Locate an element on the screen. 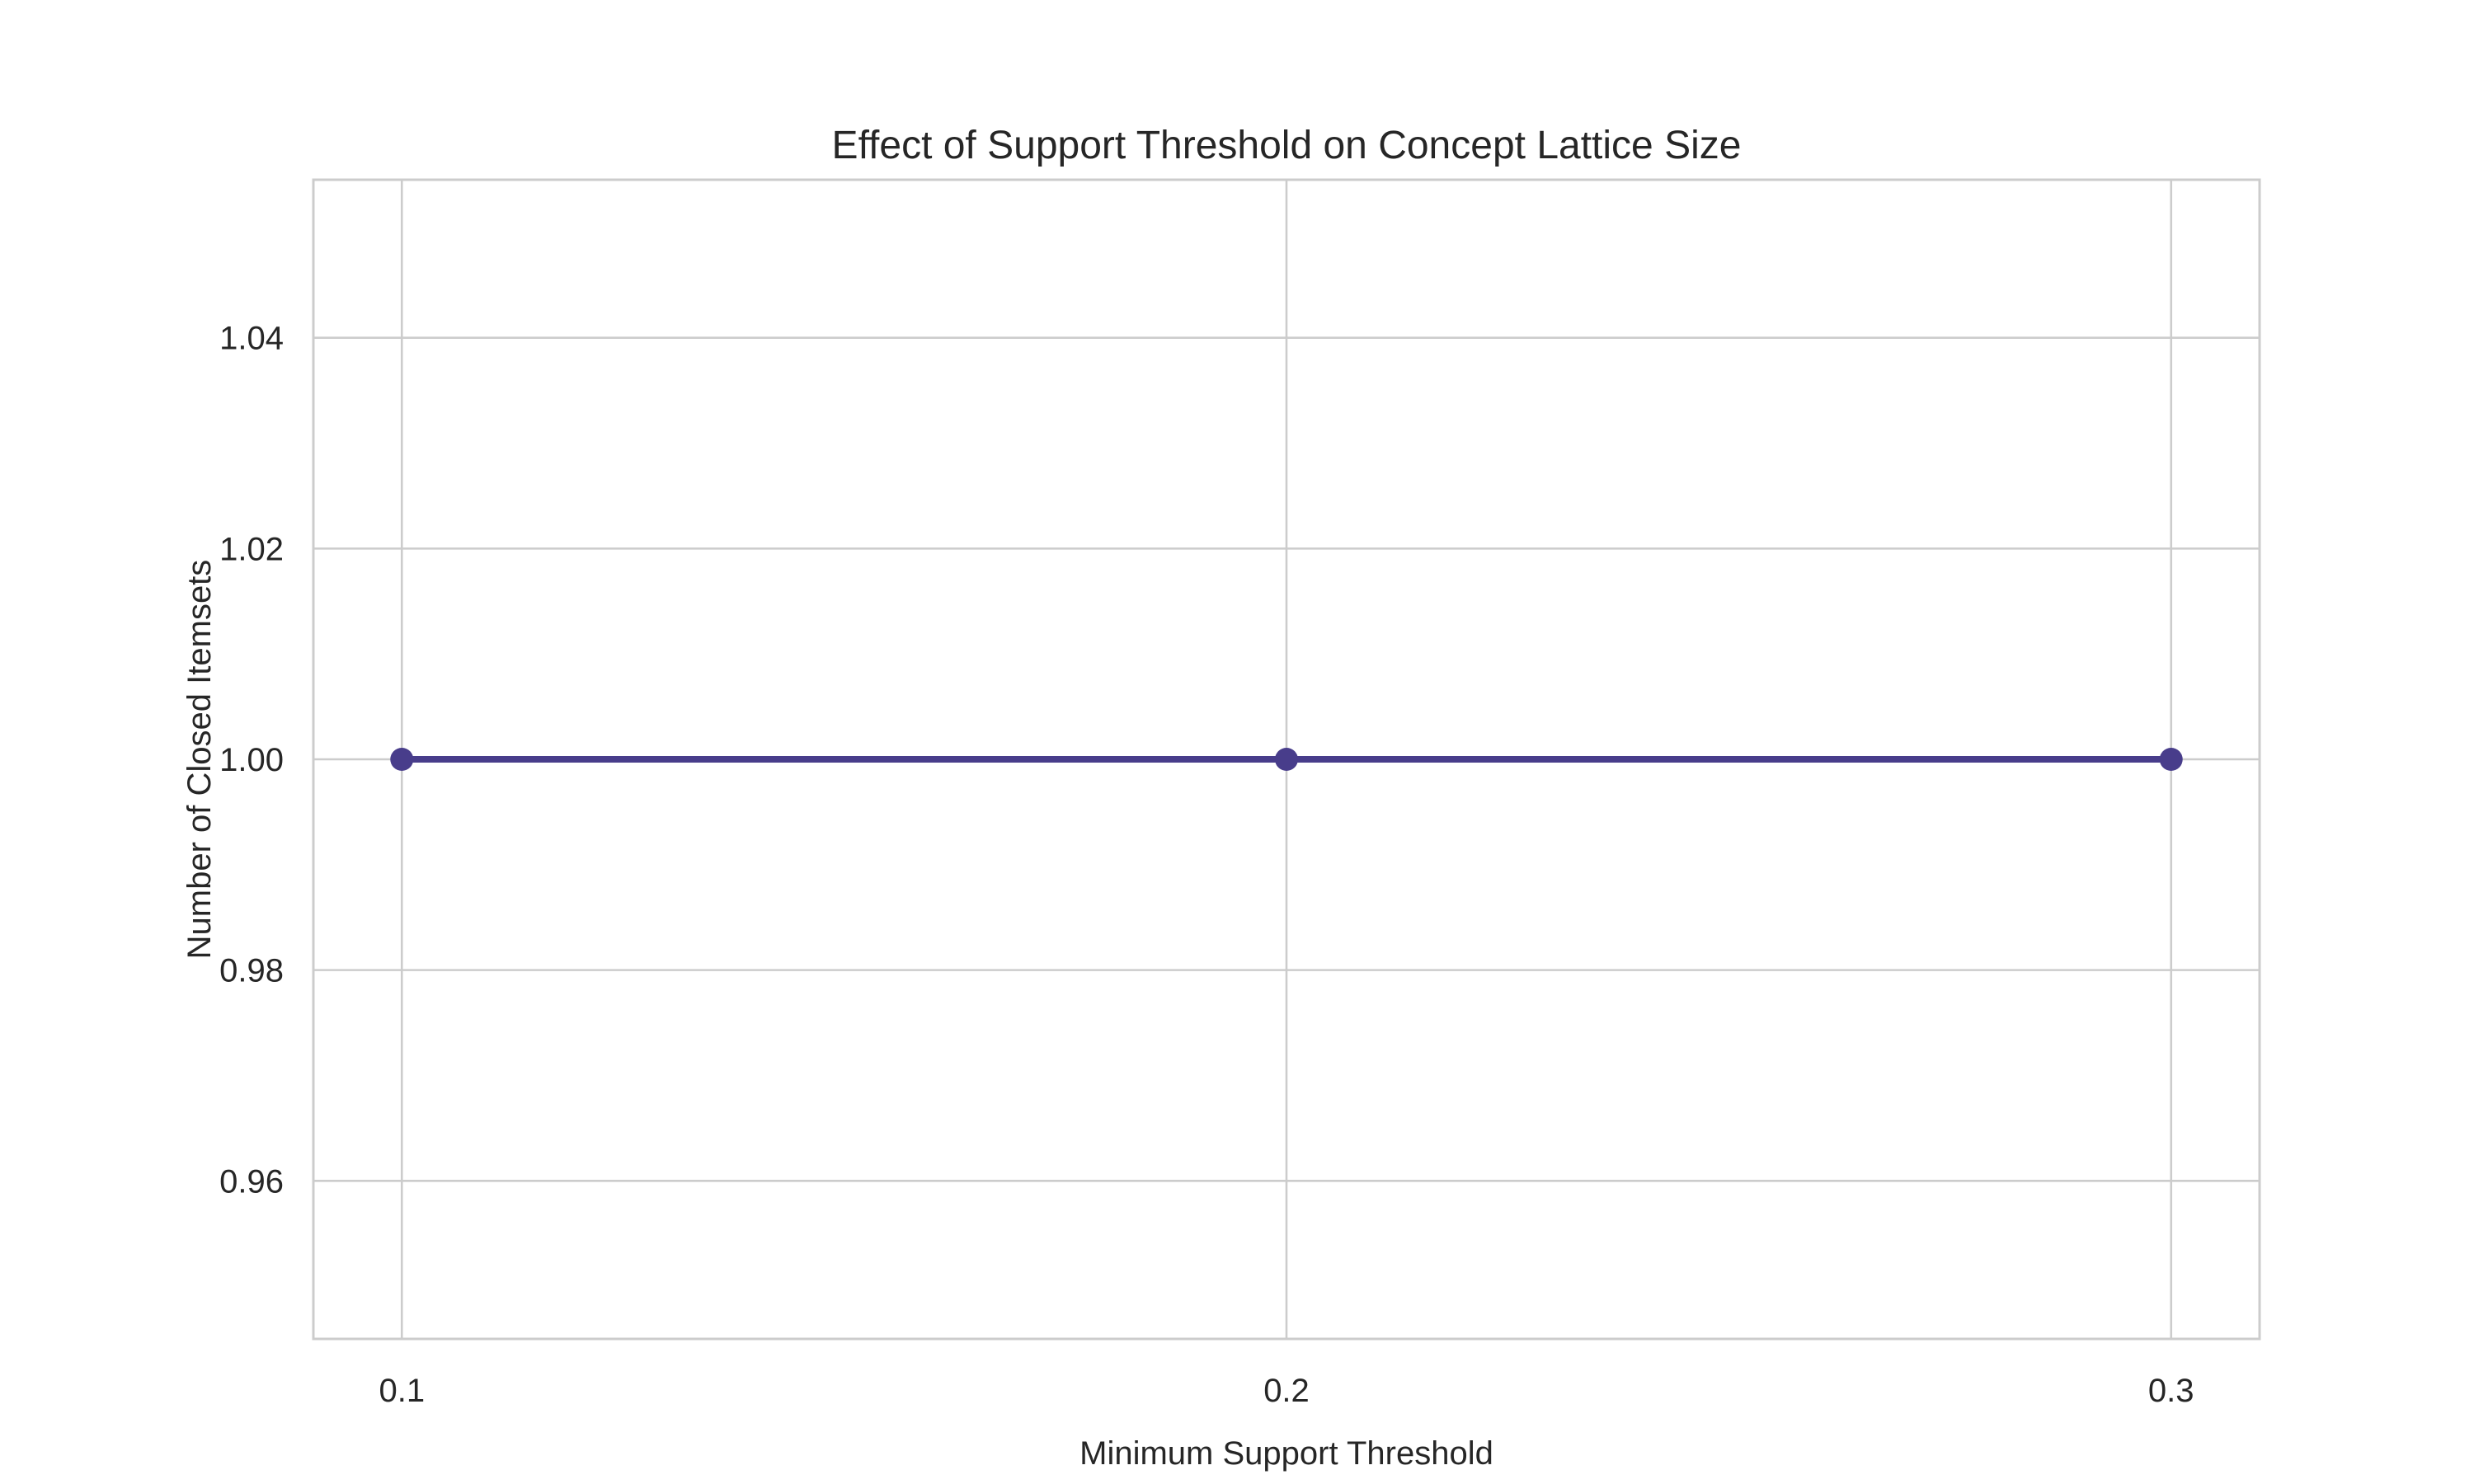 The height and width of the screenshot is (1484, 2474). y-tick-labels: 0.96 0.98 1.00 1.02 1.04 is located at coordinates (251, 760).